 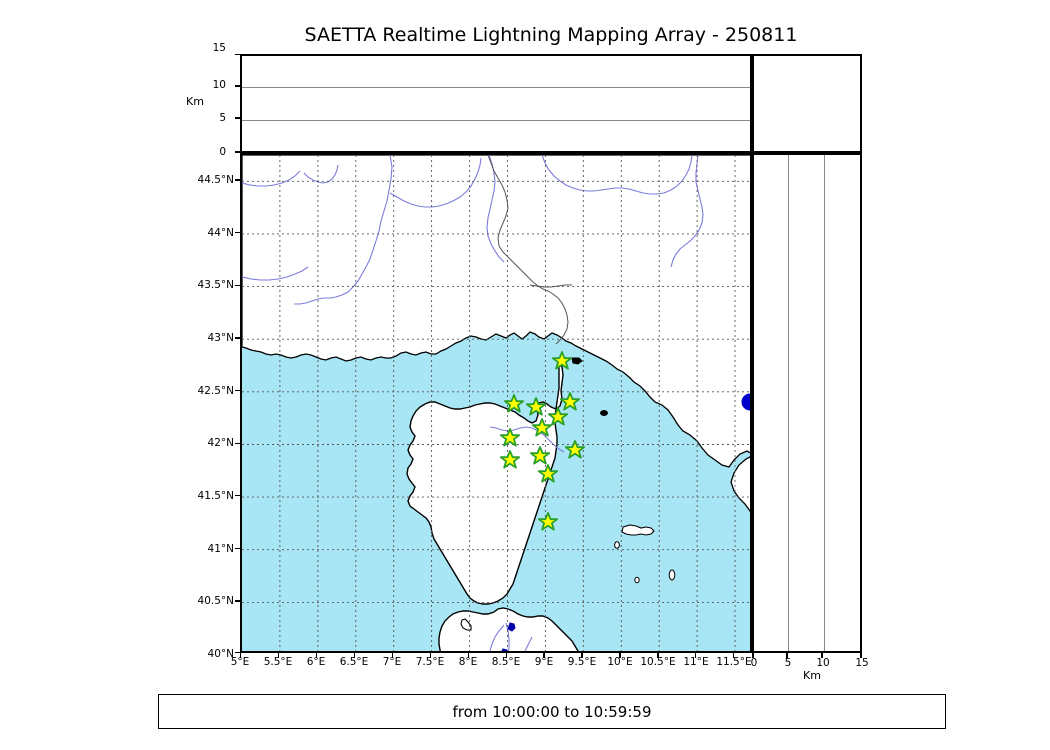 What do you see at coordinates (862, 663) in the screenshot?
I see `xtick-right-15: 15` at bounding box center [862, 663].